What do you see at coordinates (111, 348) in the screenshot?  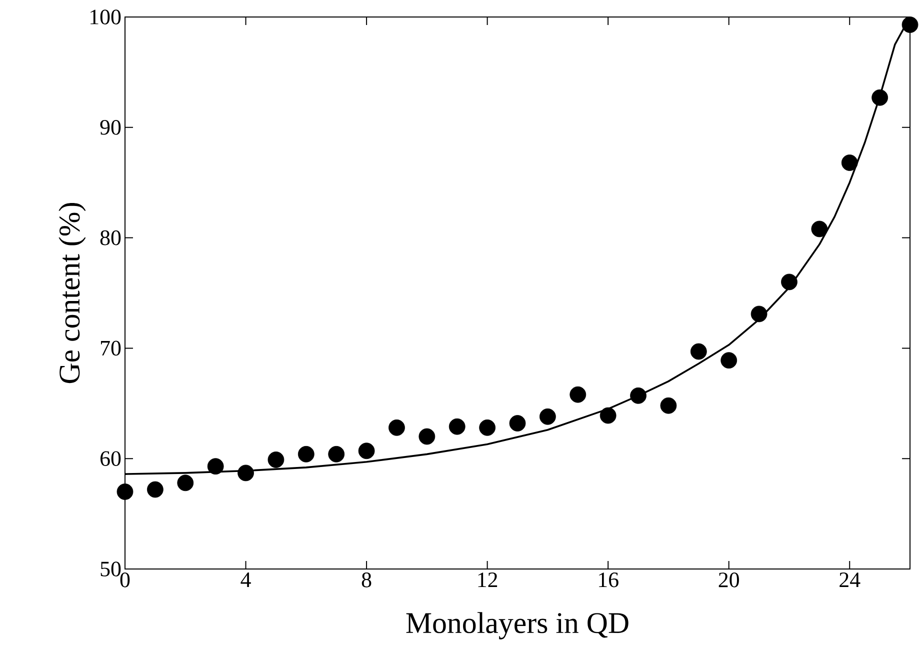 I see `y-tick-label: 70` at bounding box center [111, 348].